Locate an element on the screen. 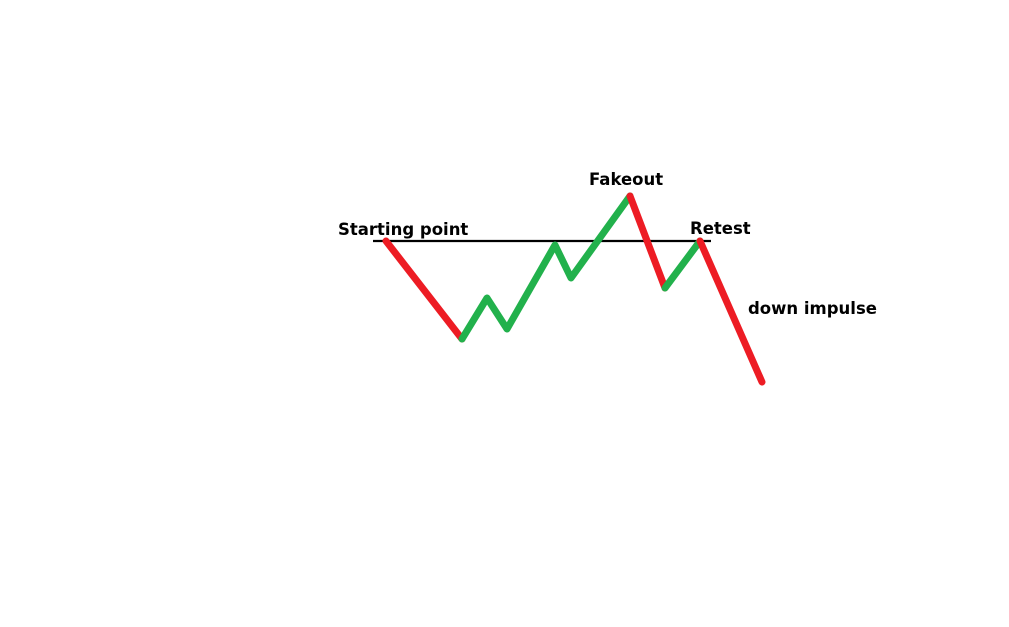  uptrend-segment is located at coordinates (546, 267).